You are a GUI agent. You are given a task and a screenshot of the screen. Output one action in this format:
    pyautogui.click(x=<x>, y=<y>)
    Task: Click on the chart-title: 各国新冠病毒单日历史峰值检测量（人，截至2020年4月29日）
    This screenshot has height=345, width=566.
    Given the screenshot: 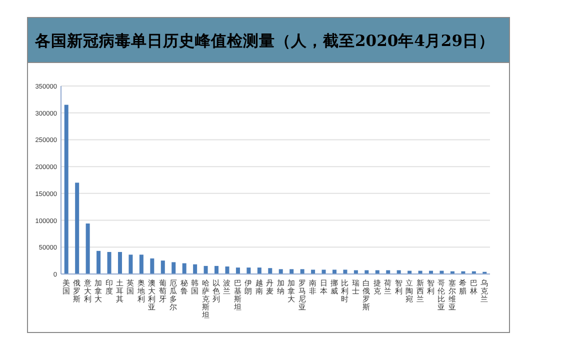 What is the action you would take?
    pyautogui.click(x=264, y=40)
    